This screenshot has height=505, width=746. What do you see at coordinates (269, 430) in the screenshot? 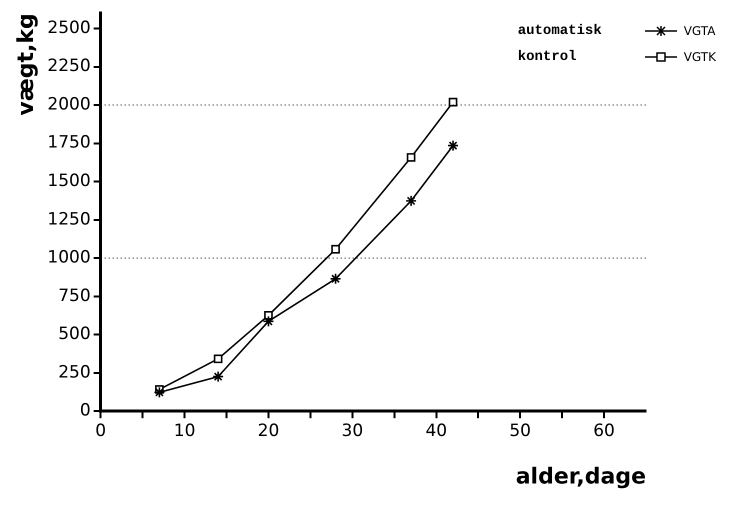
I see `x-tick-label: 20` at bounding box center [269, 430].